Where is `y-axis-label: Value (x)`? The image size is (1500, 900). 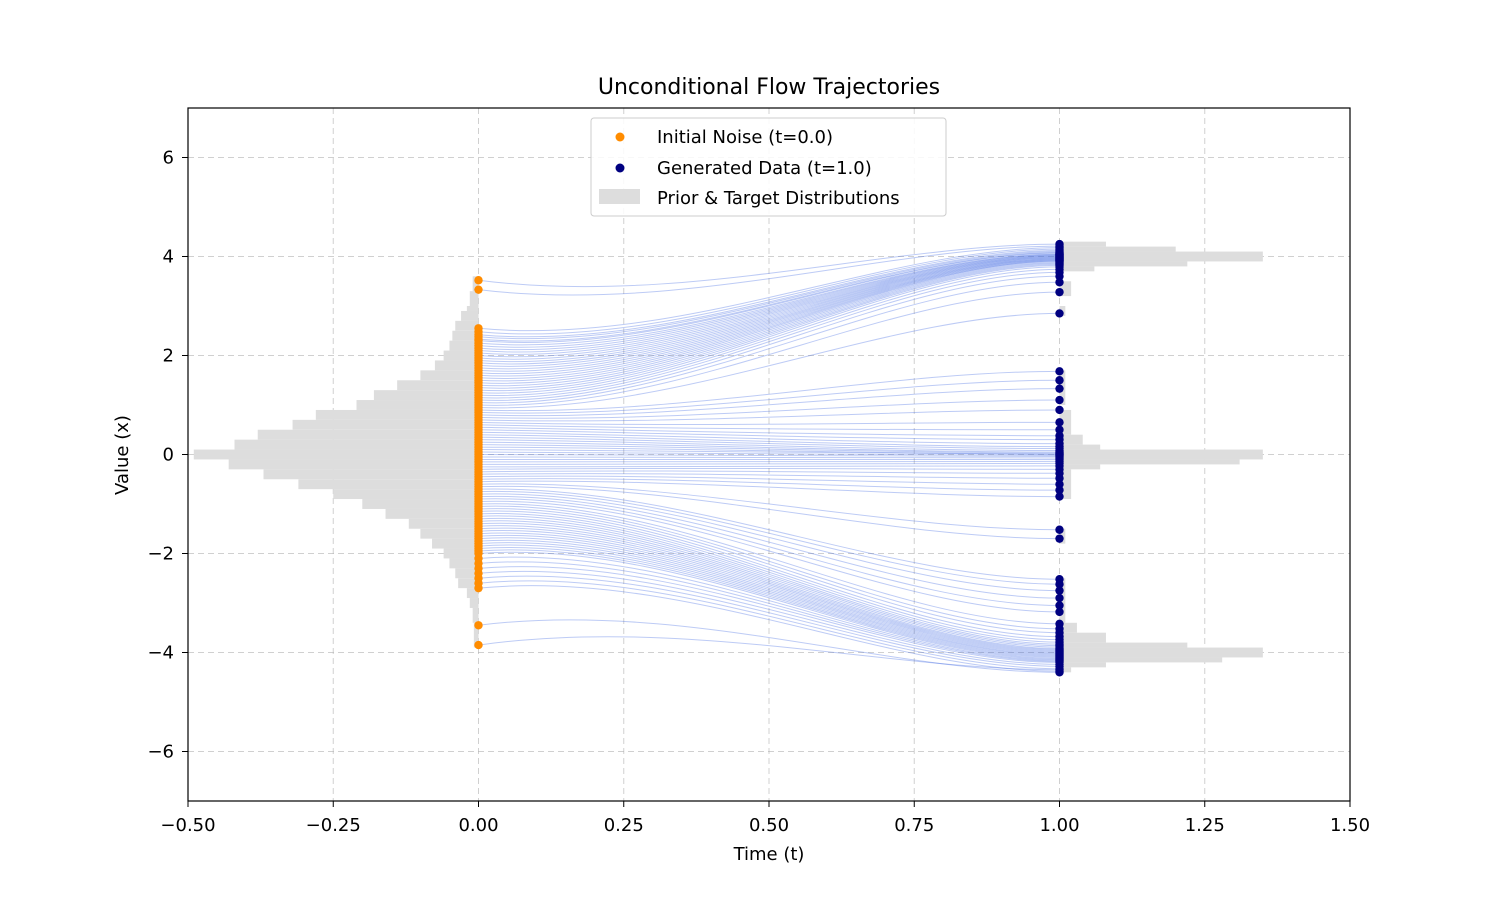 y-axis-label: Value (x) is located at coordinates (122, 455).